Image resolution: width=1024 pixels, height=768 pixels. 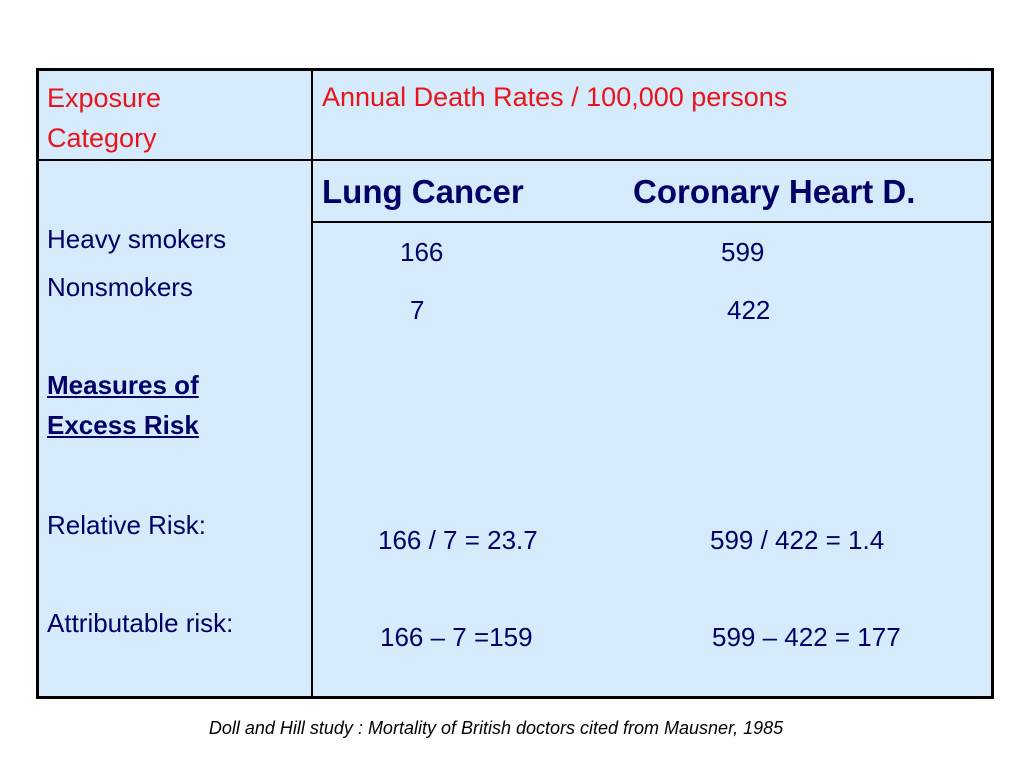 I want to click on cell: 599, so click(x=743, y=252).